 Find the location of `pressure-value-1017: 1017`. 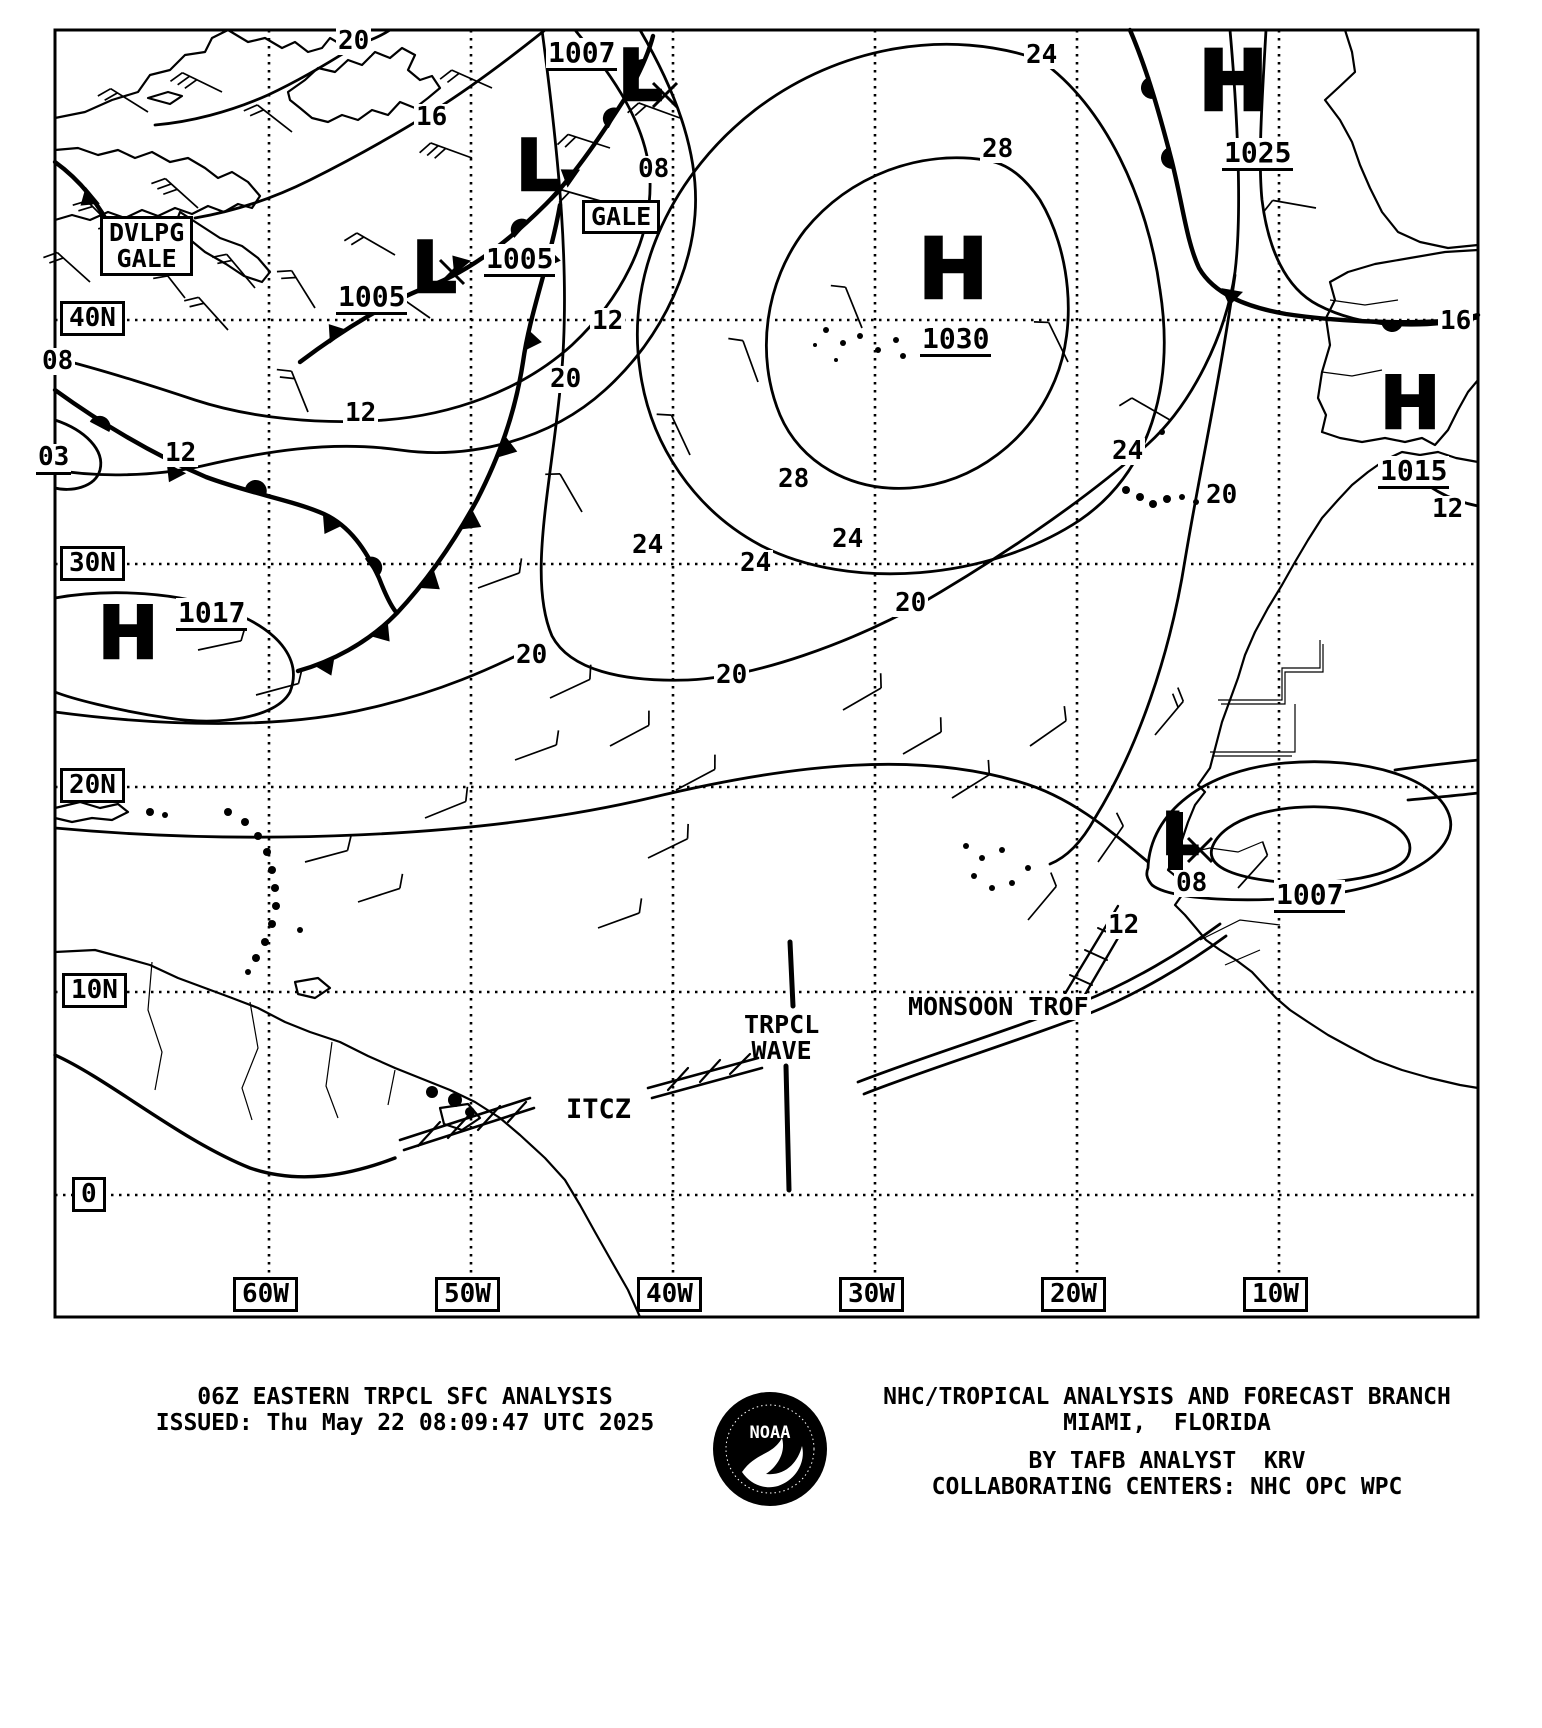

pressure-value-1017: 1017 is located at coordinates (212, 615).